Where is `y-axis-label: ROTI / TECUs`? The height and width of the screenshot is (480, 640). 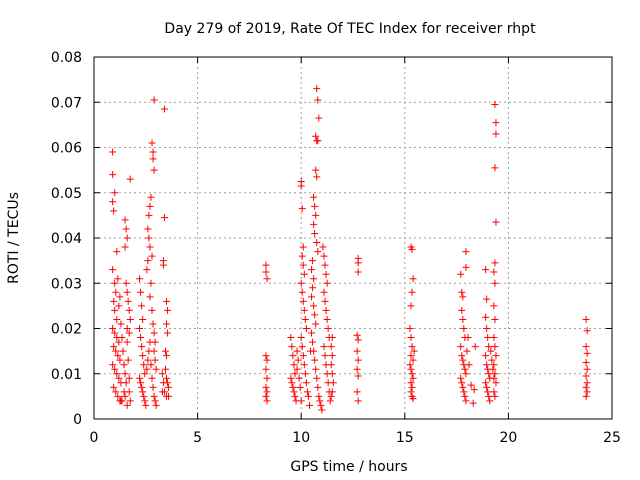 y-axis-label: ROTI / TECUs is located at coordinates (14, 238).